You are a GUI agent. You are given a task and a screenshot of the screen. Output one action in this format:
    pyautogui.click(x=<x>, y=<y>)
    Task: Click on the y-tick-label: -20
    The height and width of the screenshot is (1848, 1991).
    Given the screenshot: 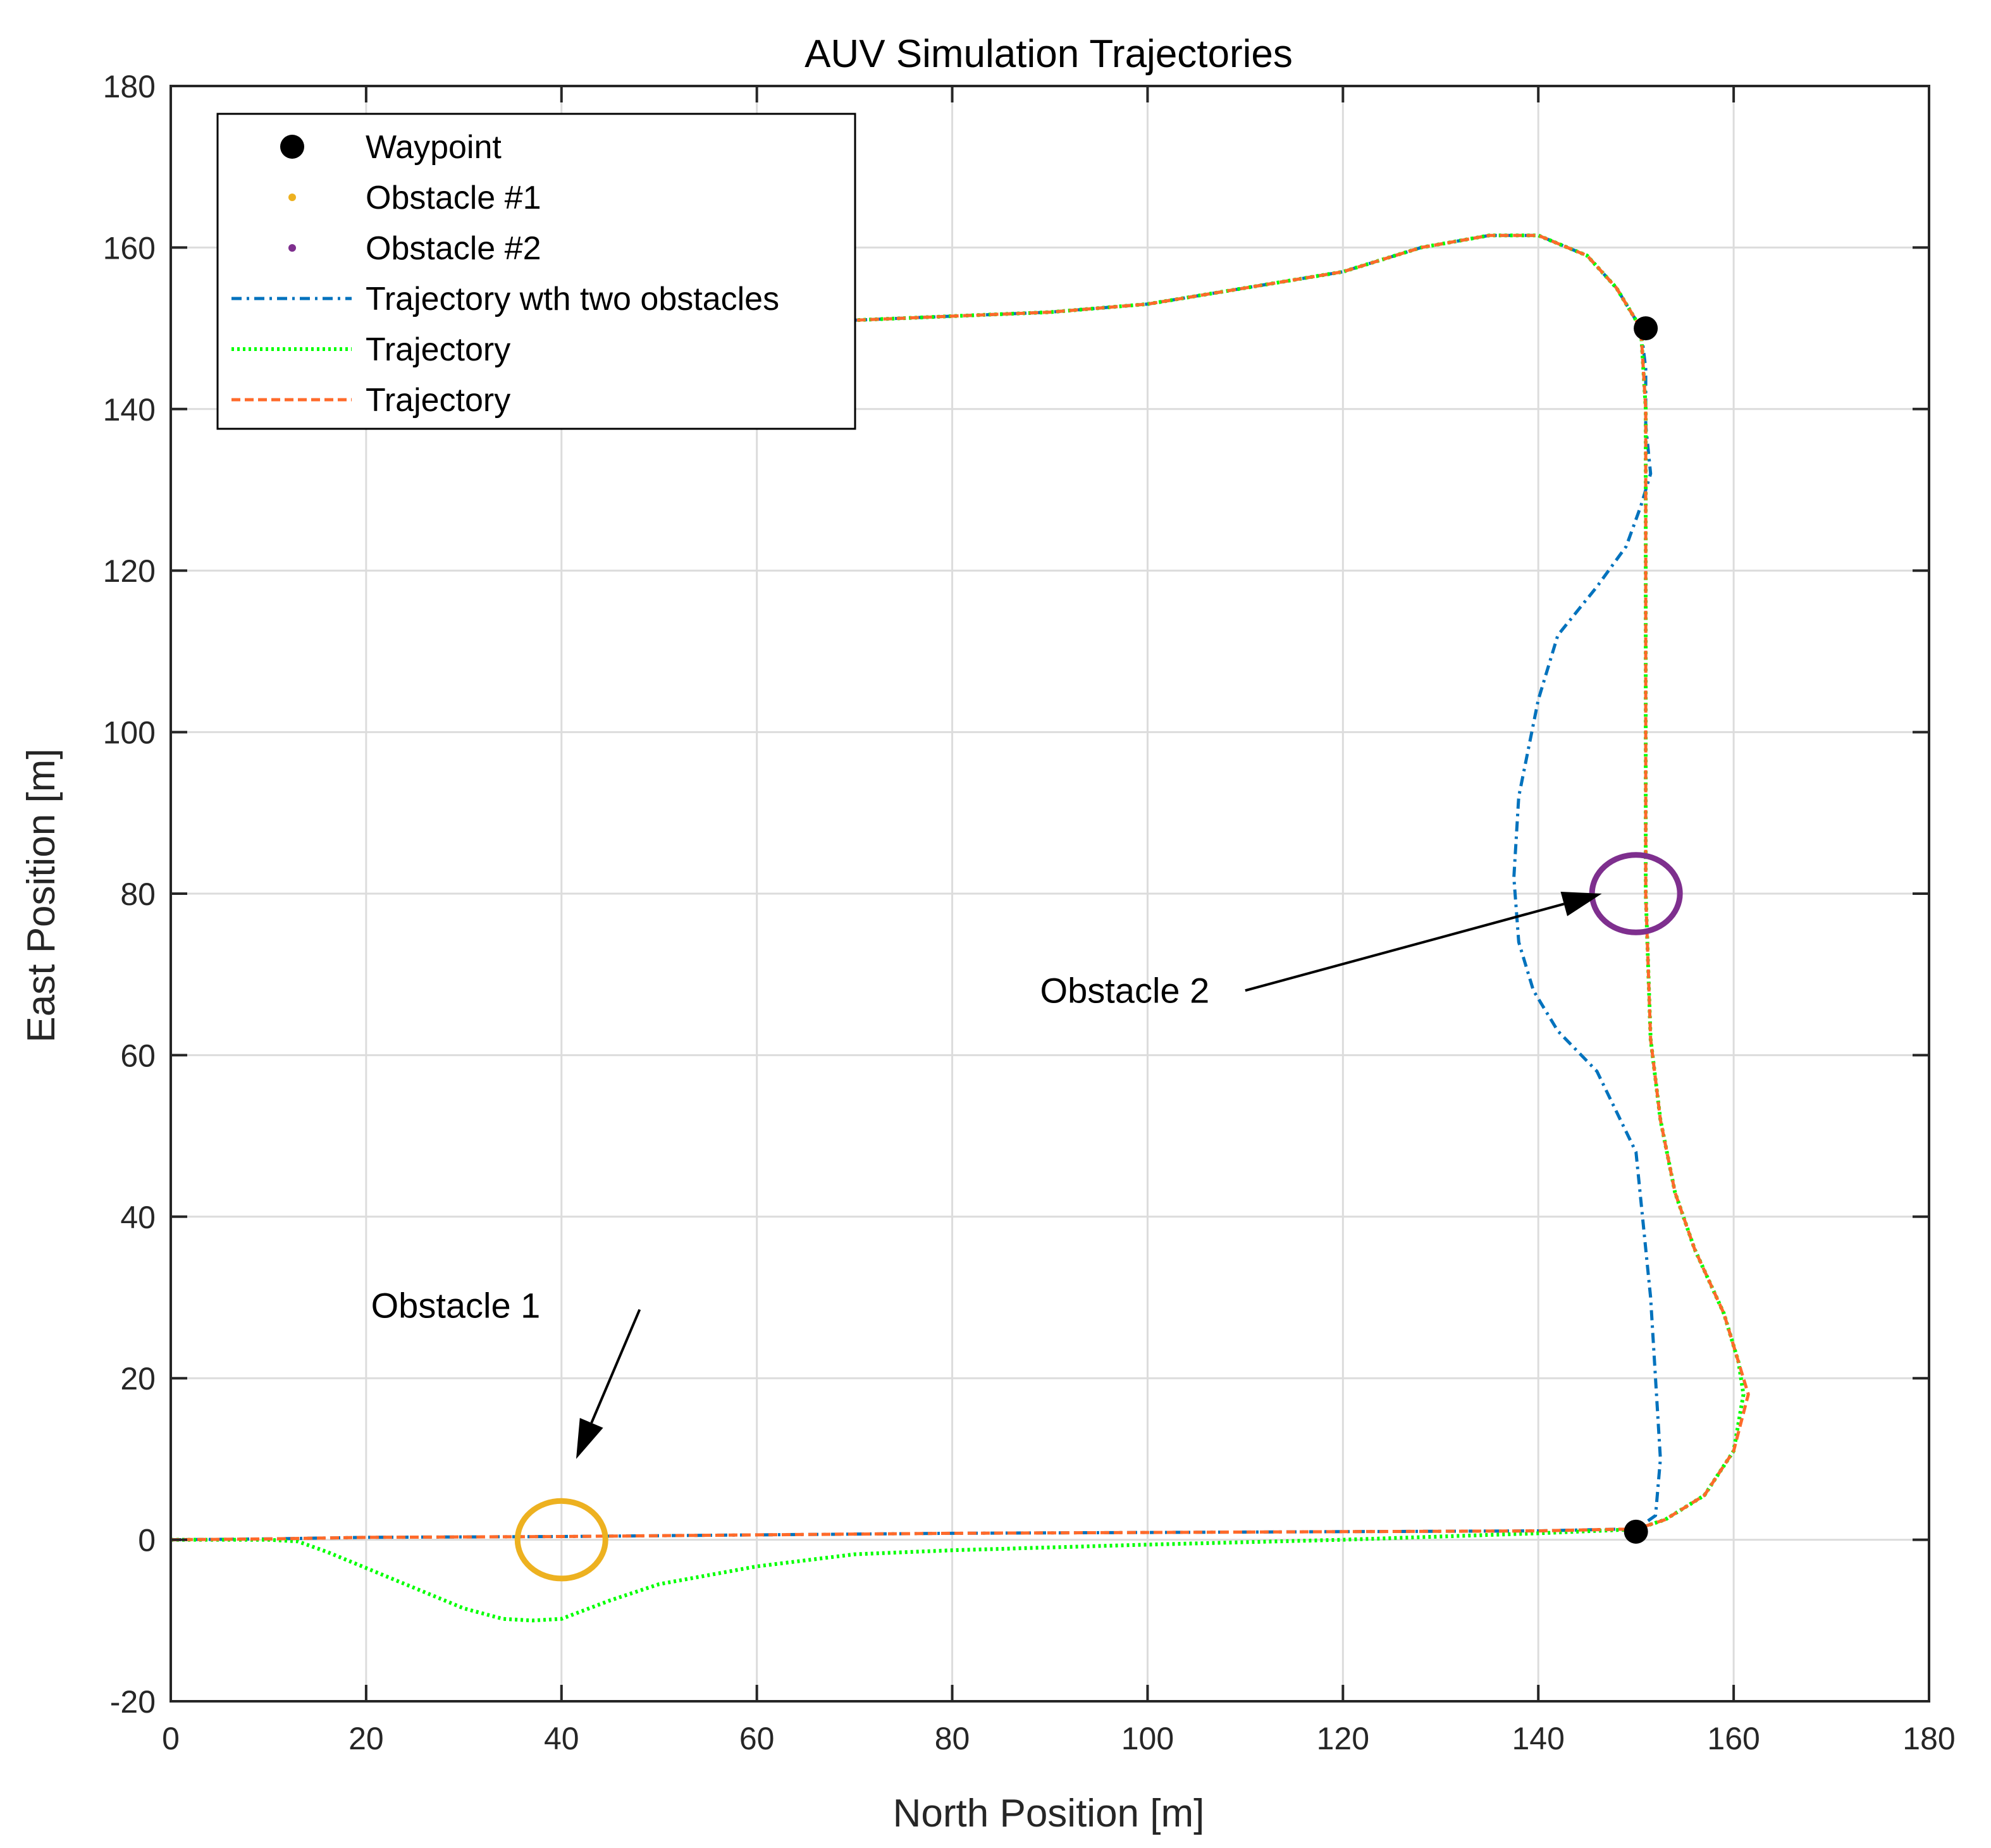 What is the action you would take?
    pyautogui.click(x=133, y=1702)
    